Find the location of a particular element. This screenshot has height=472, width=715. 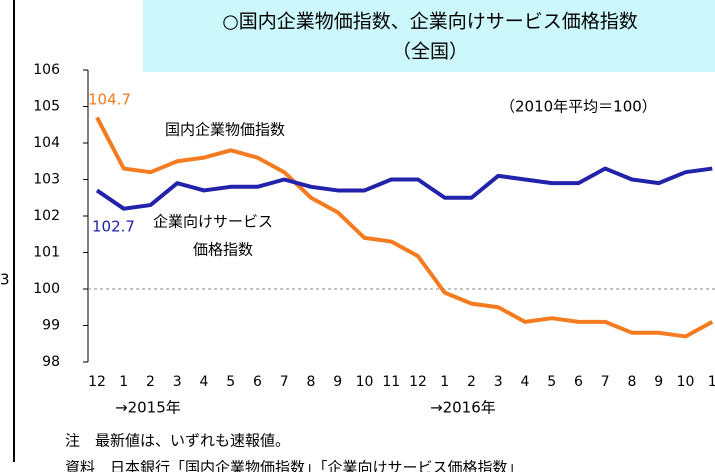

series-line is located at coordinates (404, 188).